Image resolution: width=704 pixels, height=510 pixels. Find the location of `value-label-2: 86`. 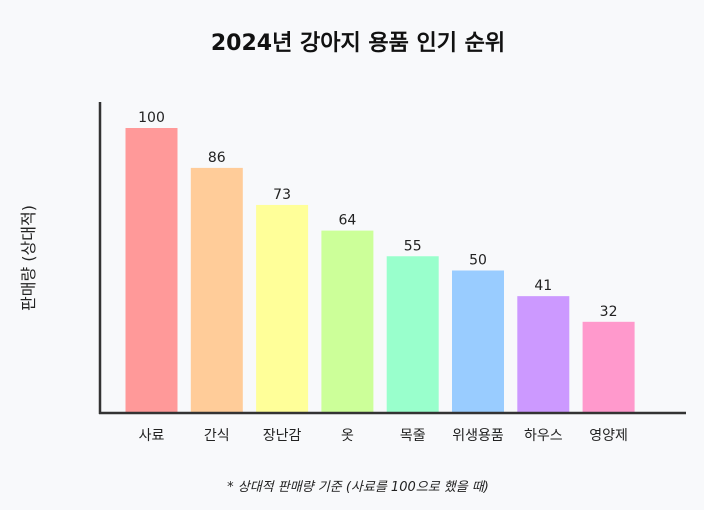

value-label-2: 86 is located at coordinates (217, 158).